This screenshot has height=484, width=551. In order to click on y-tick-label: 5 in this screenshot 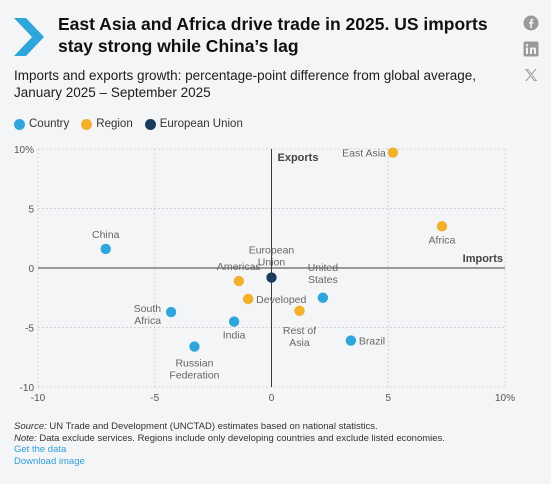, I will do `click(31, 210)`.